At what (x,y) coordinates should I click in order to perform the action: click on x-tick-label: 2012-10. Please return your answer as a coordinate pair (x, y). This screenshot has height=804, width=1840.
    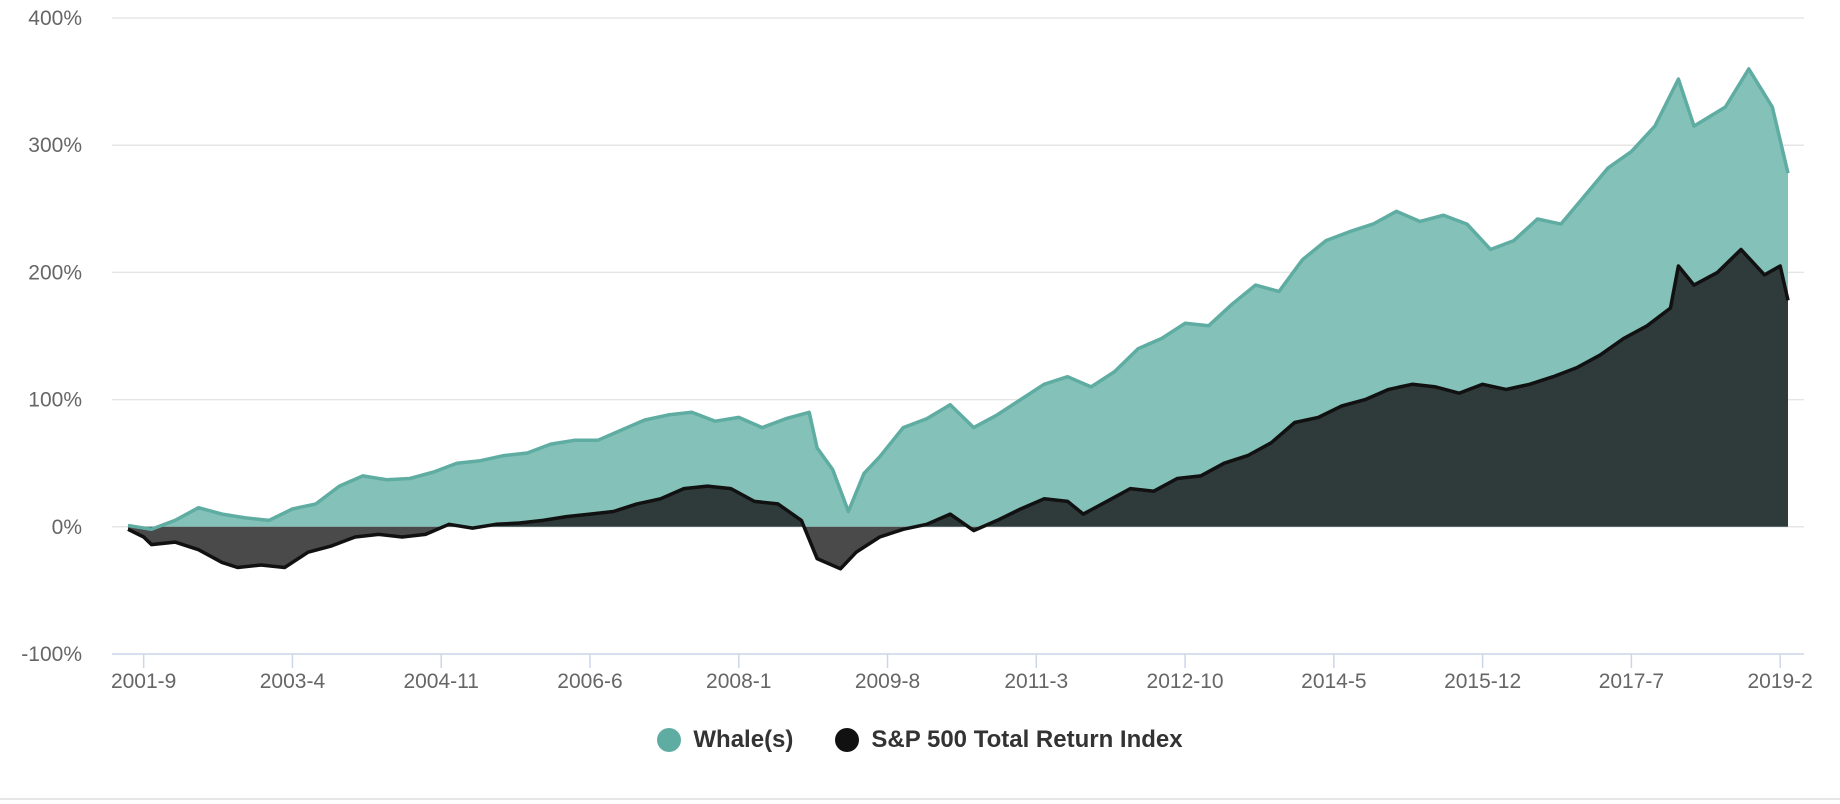
    Looking at the image, I should click on (1185, 681).